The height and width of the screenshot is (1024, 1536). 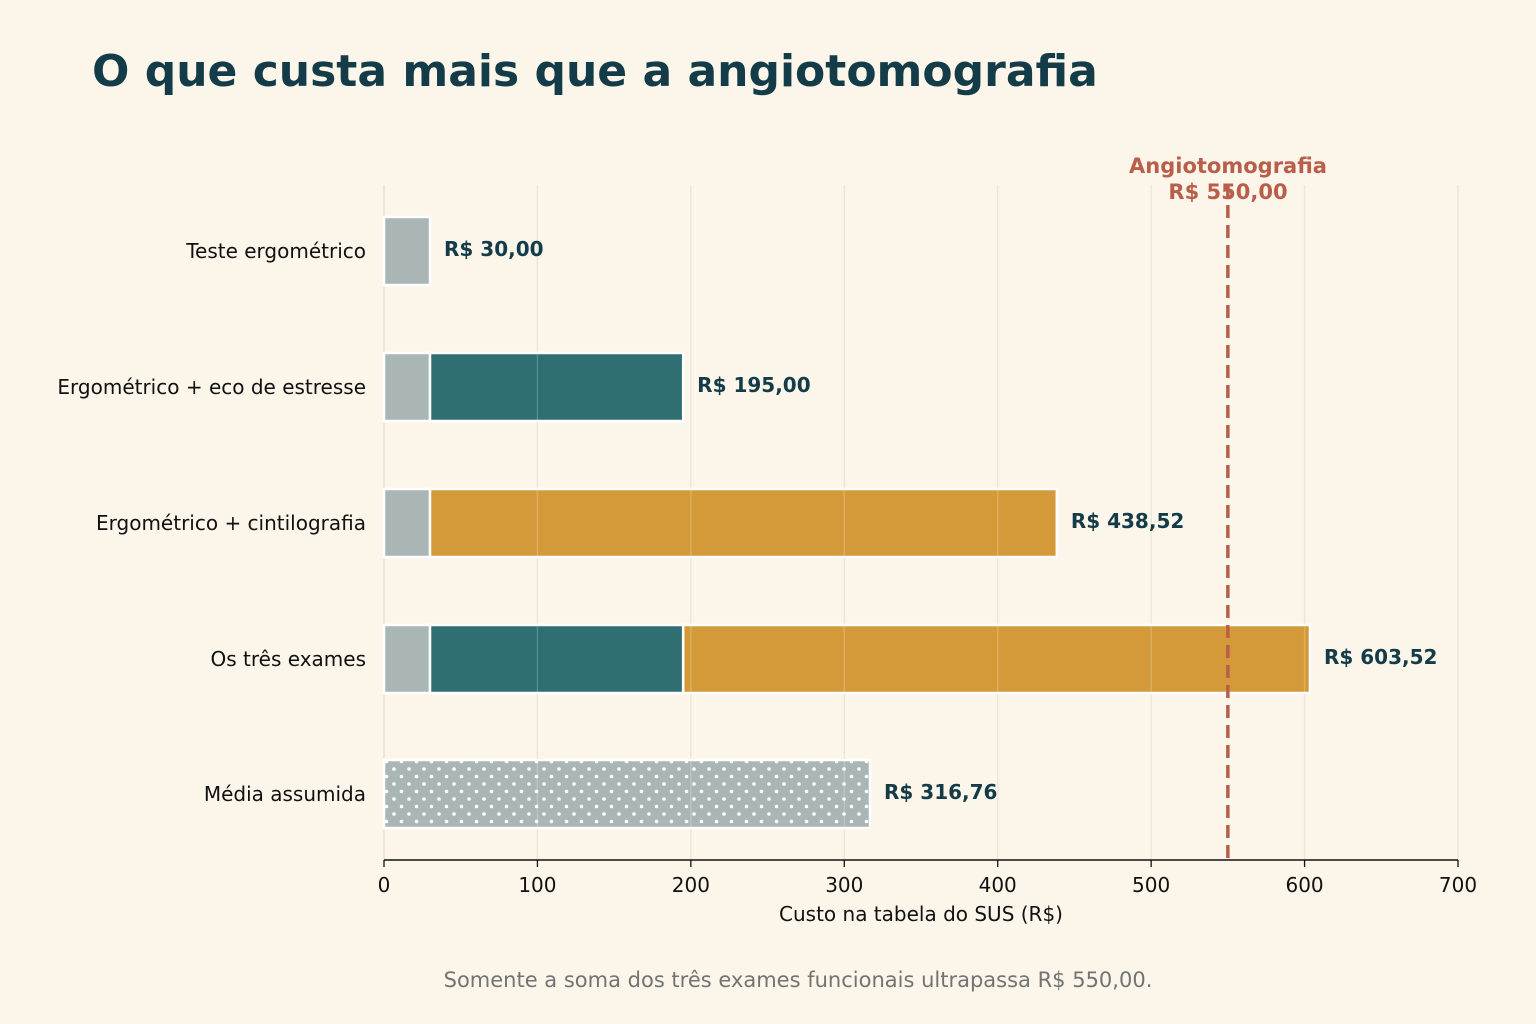 I want to click on x-axis: 0 100 200 300 400 500 600 700, so click(x=927, y=878).